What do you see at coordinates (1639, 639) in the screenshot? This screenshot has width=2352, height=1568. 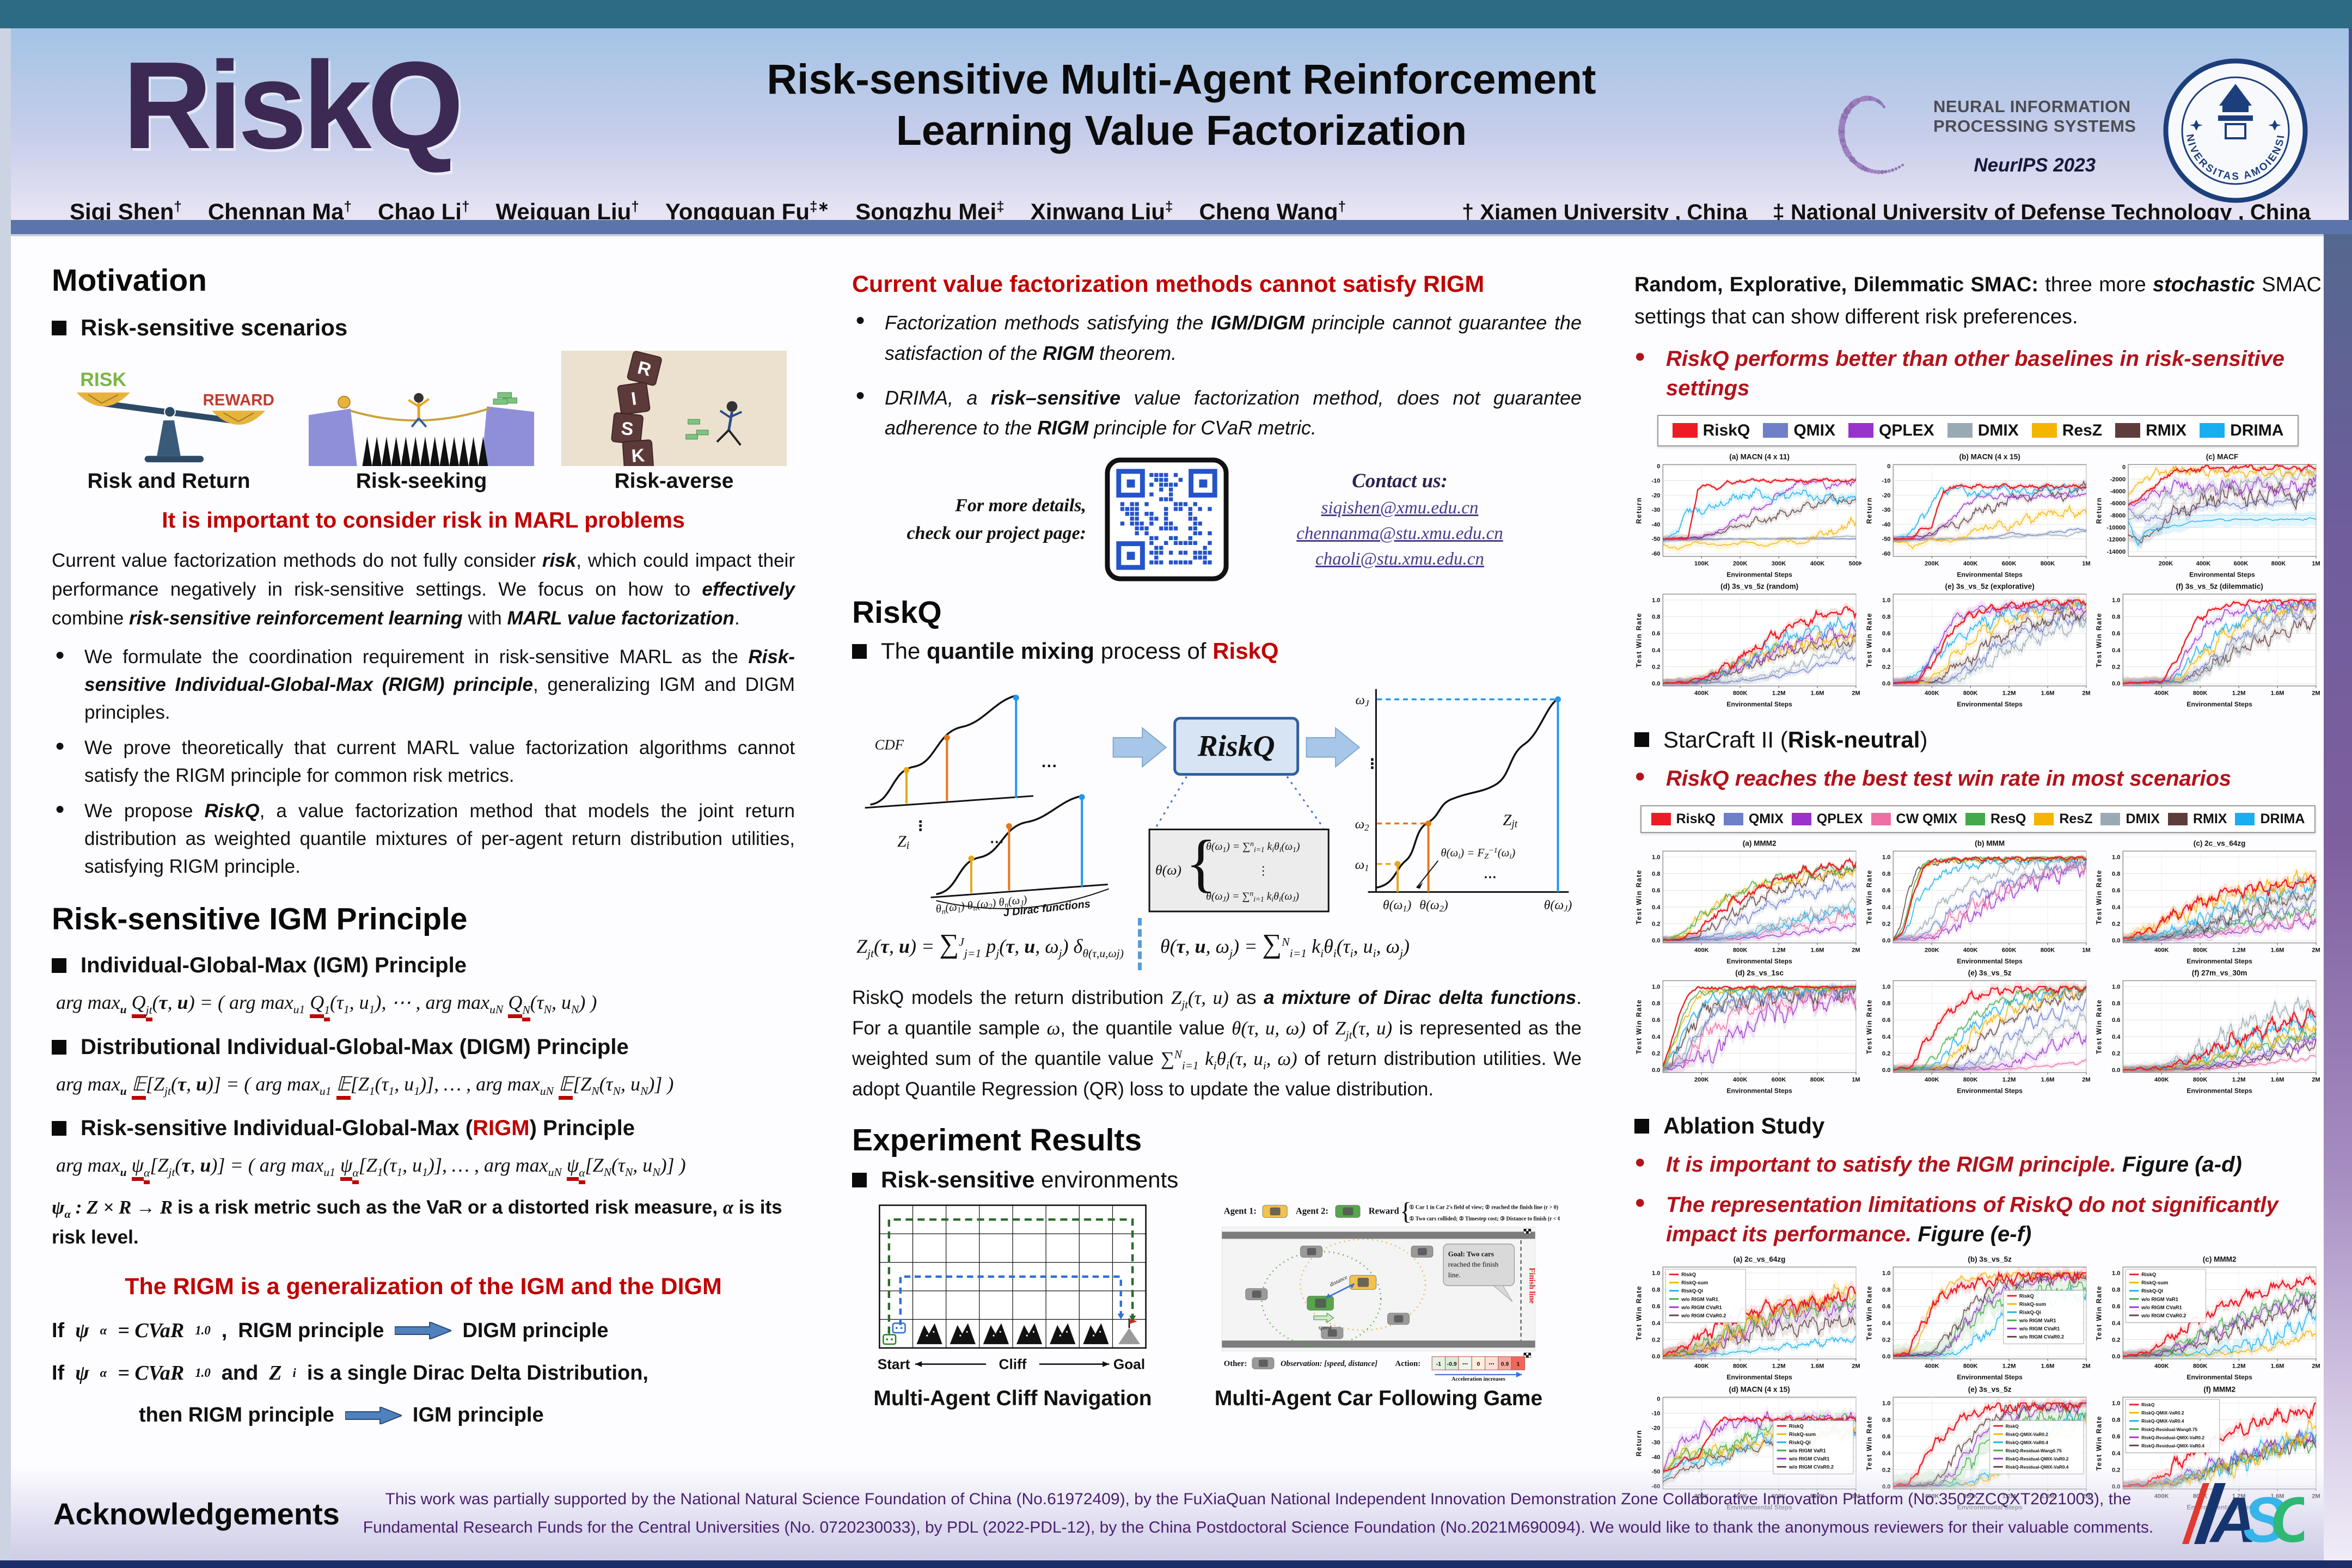 I see `svg-text: Test Win Rate` at bounding box center [1639, 639].